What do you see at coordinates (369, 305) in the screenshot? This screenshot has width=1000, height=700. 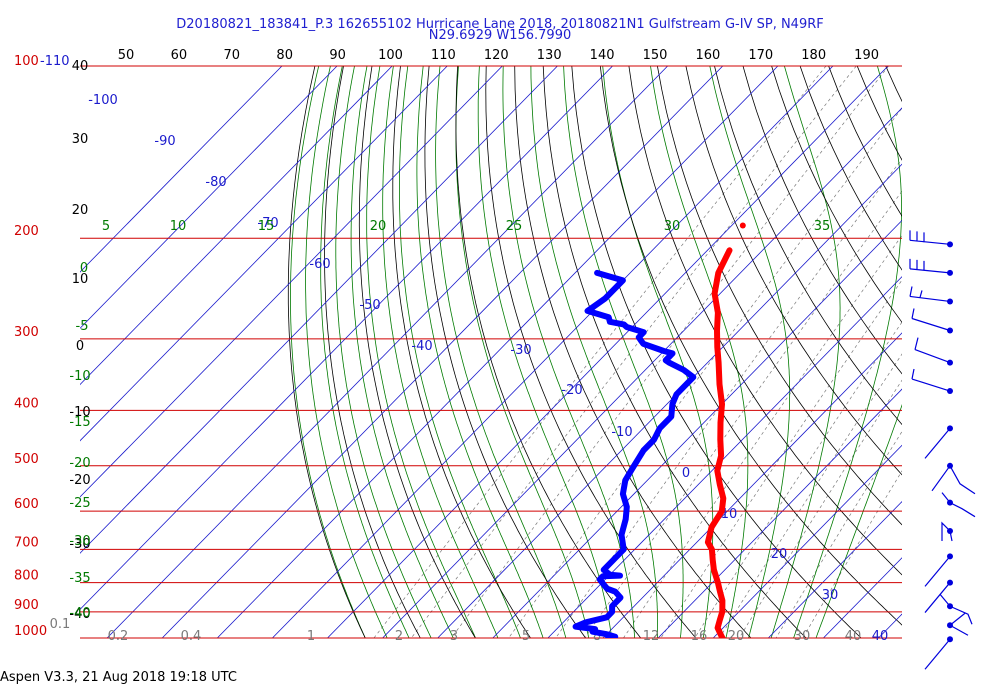 I see `isotherm-label: -50` at bounding box center [369, 305].